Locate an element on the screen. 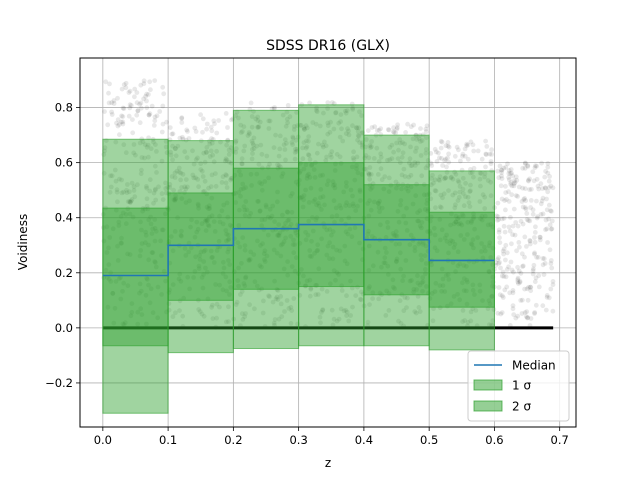  y-tick-label-1: 0.0 is located at coordinates (64, 328).